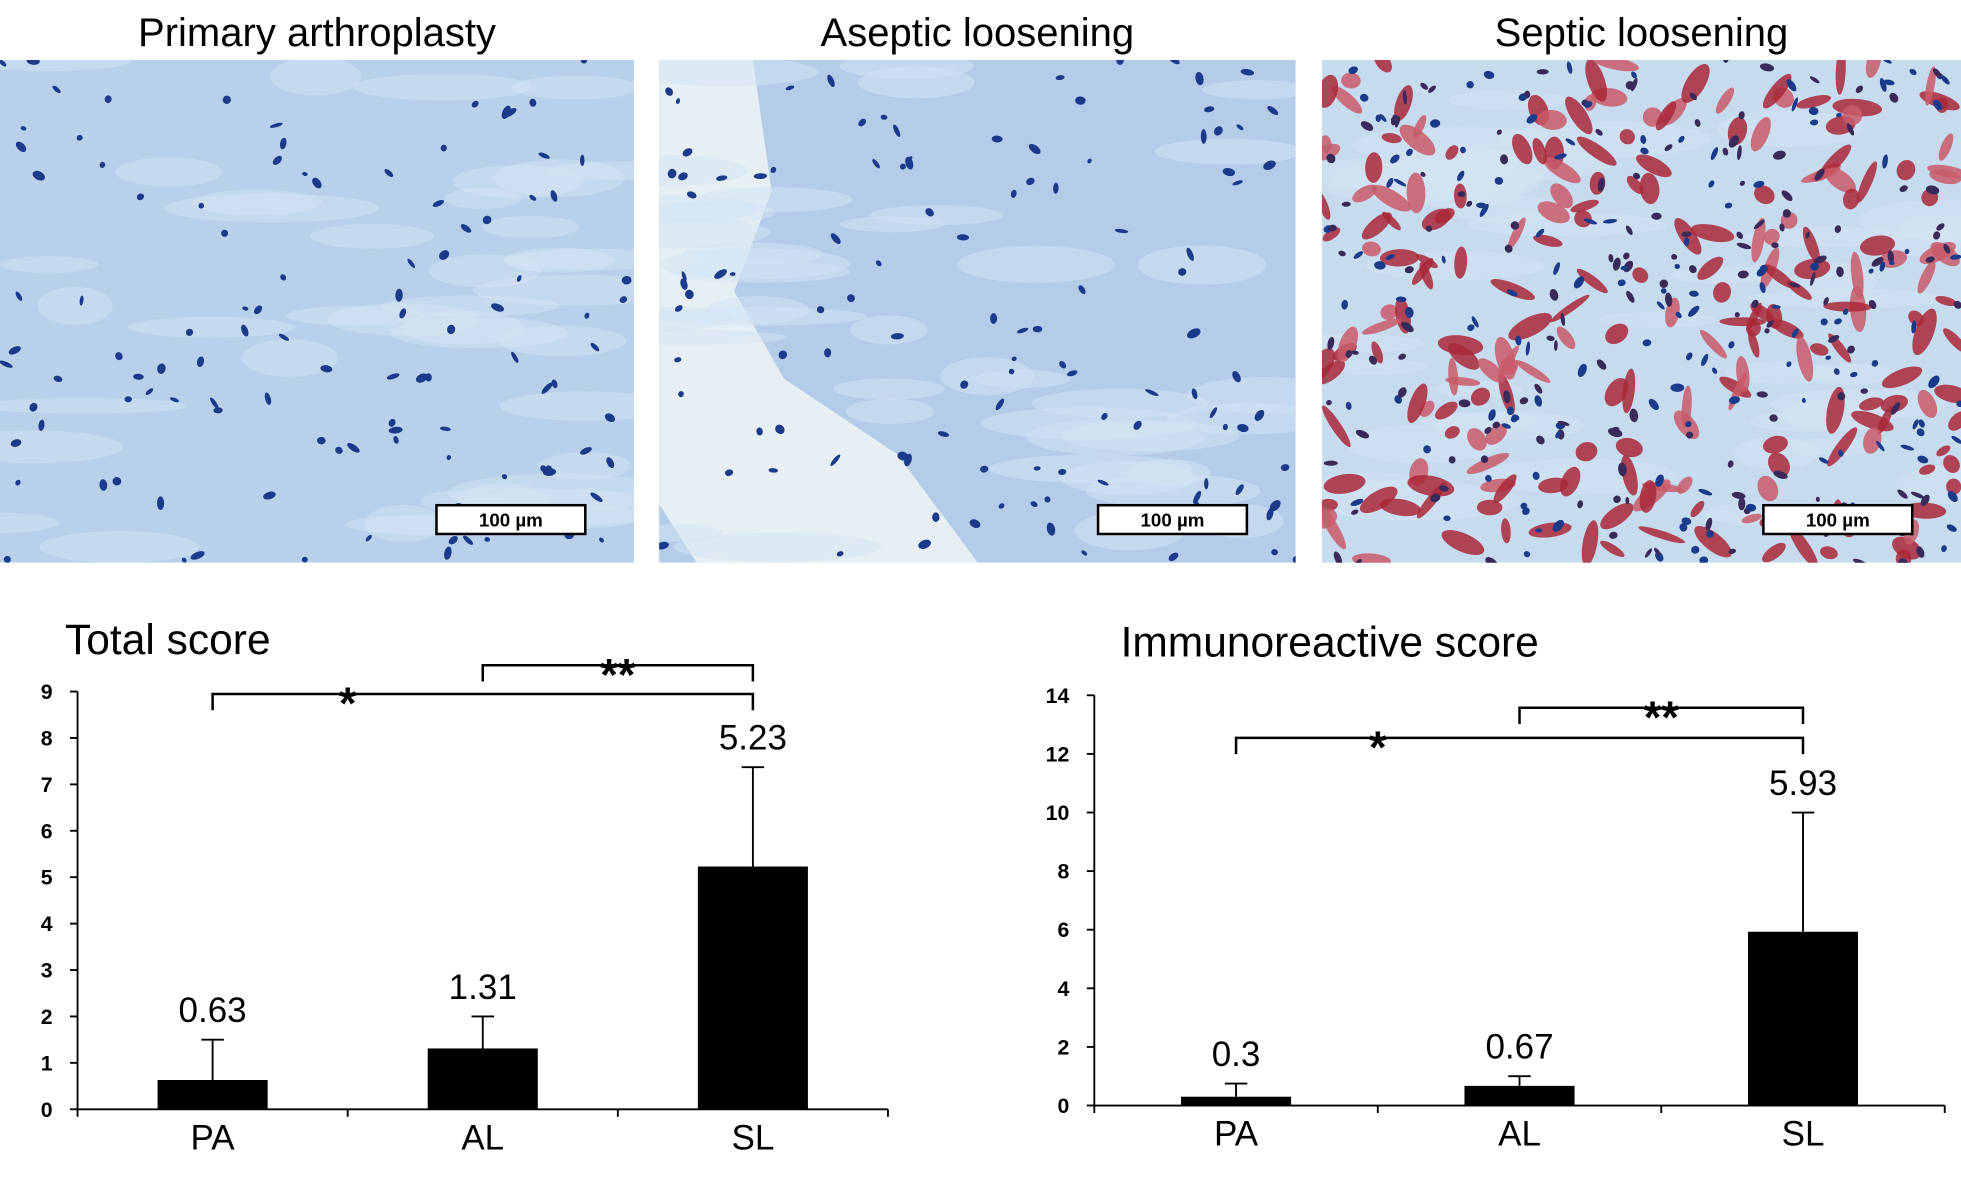 The height and width of the screenshot is (1178, 1961). Describe the element at coordinates (1519, 1134) in the screenshot. I see `x-tick-label: AL` at that location.